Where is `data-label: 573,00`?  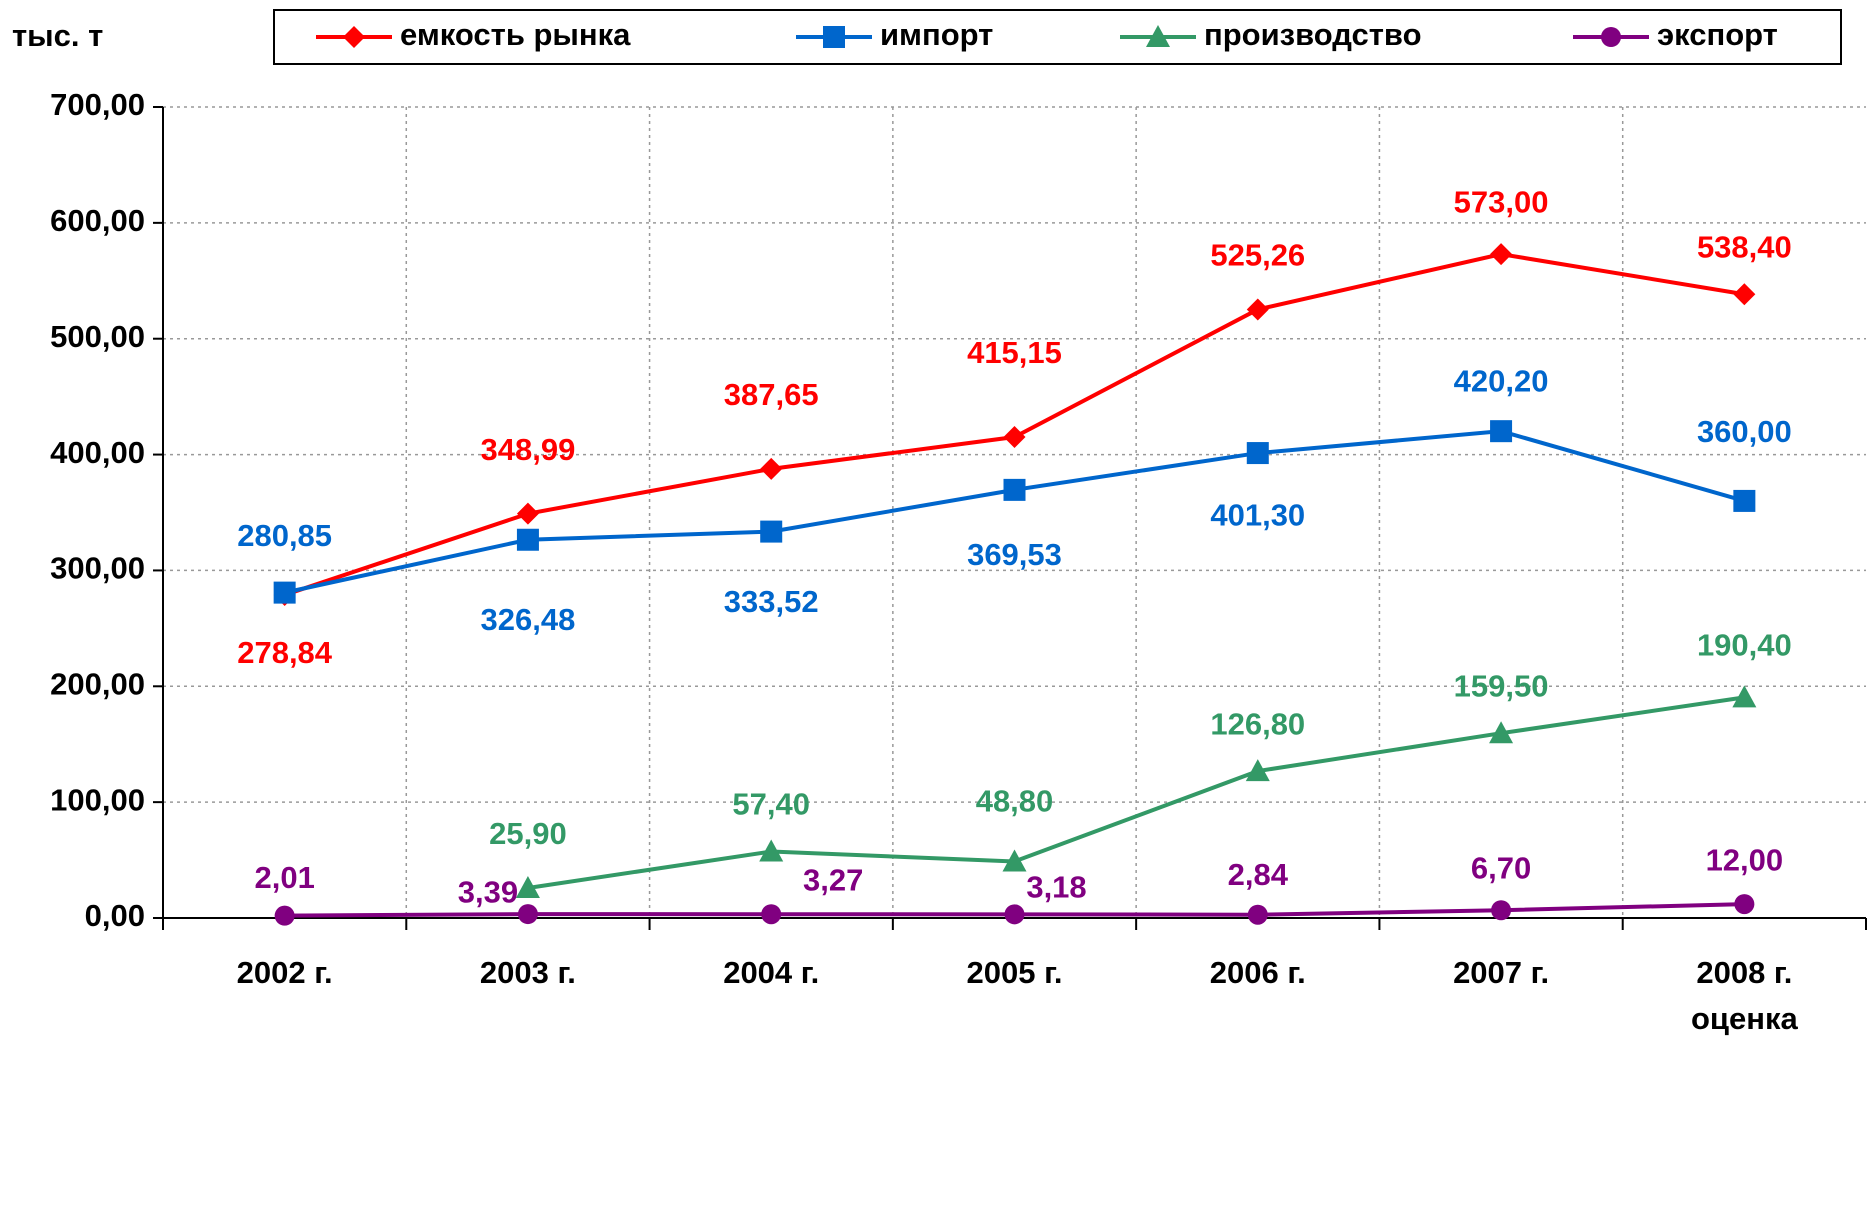 data-label: 573,00 is located at coordinates (1501, 201).